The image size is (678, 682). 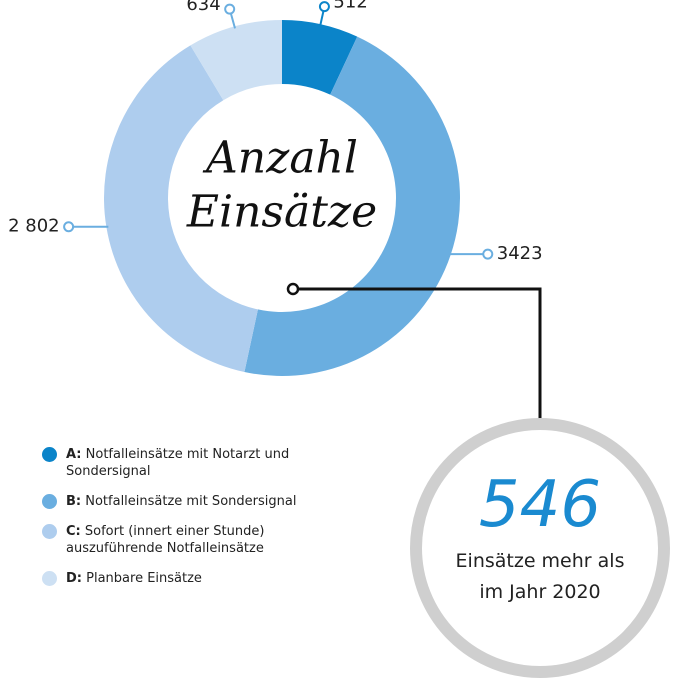 What do you see at coordinates (74, 501) in the screenshot?
I see `legend-key: B:` at bounding box center [74, 501].